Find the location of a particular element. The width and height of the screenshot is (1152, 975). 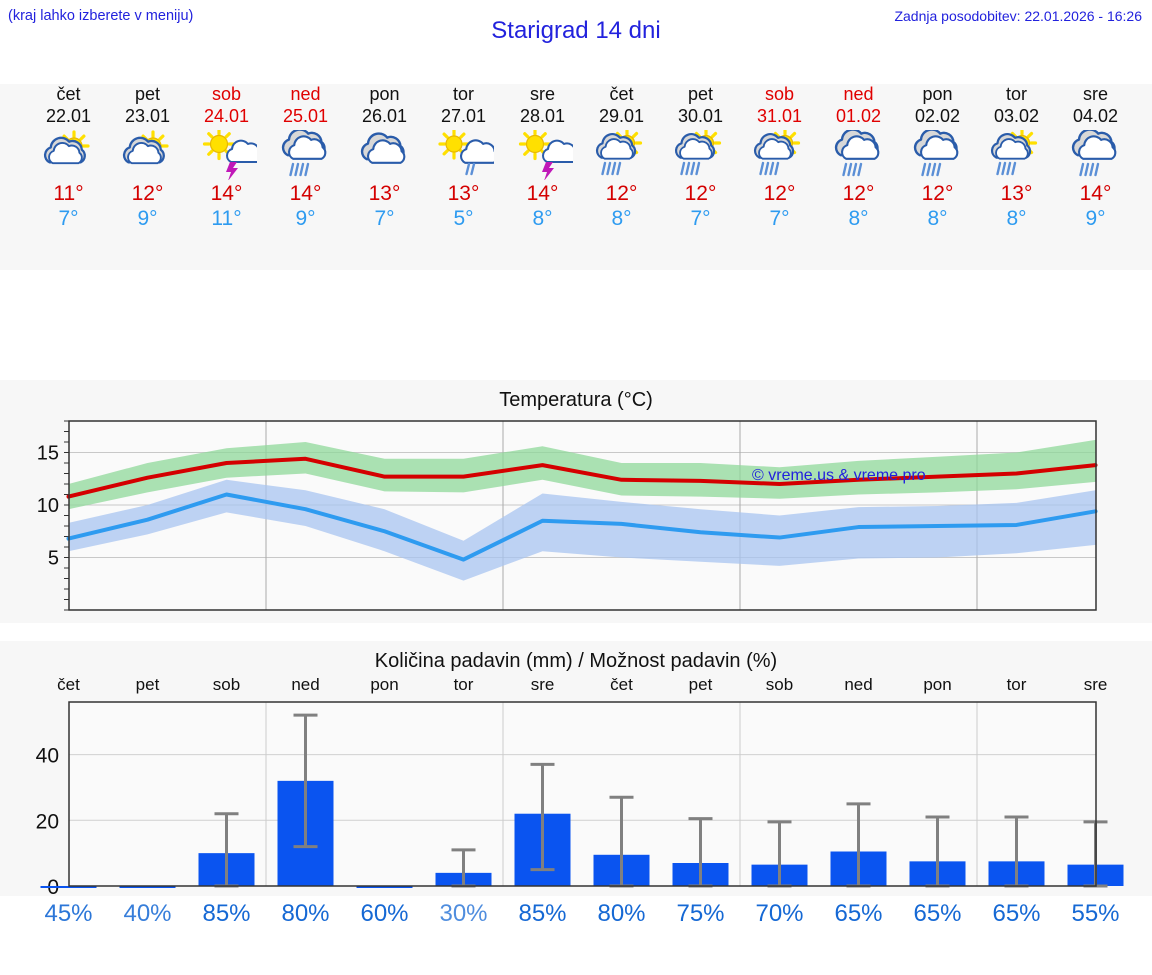

day-date-label: 01.02 is located at coordinates (858, 116).